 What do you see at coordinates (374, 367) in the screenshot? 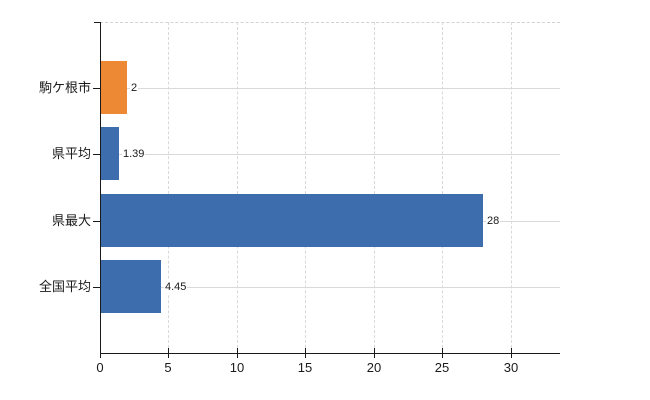
I see `x-tick-label: 20` at bounding box center [374, 367].